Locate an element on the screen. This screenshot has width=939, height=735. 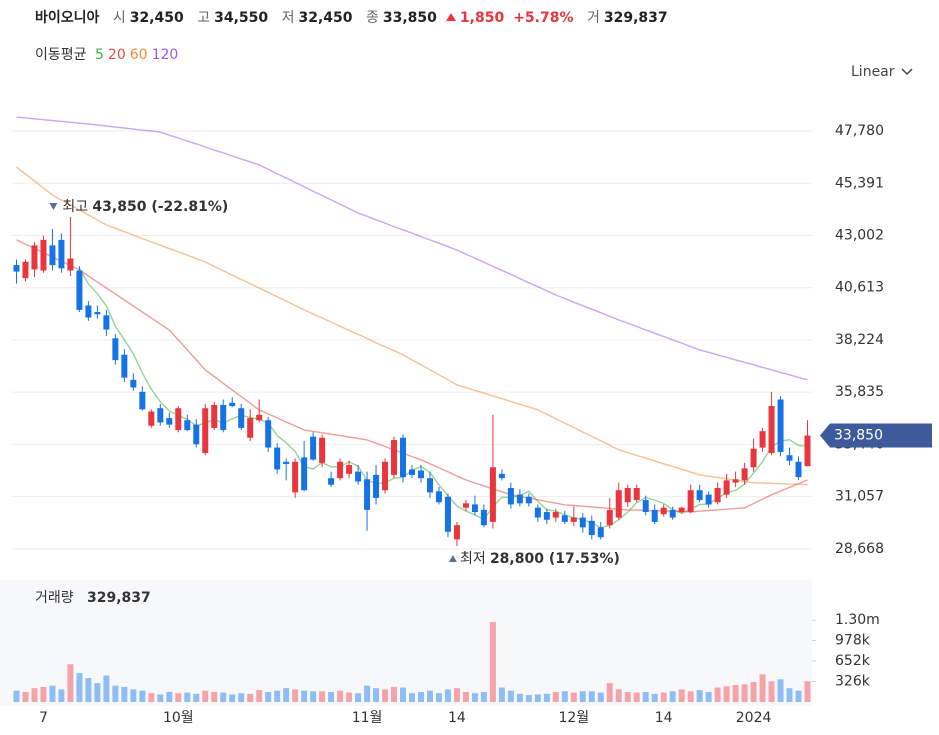
scale-select: Linear is located at coordinates (882, 72).